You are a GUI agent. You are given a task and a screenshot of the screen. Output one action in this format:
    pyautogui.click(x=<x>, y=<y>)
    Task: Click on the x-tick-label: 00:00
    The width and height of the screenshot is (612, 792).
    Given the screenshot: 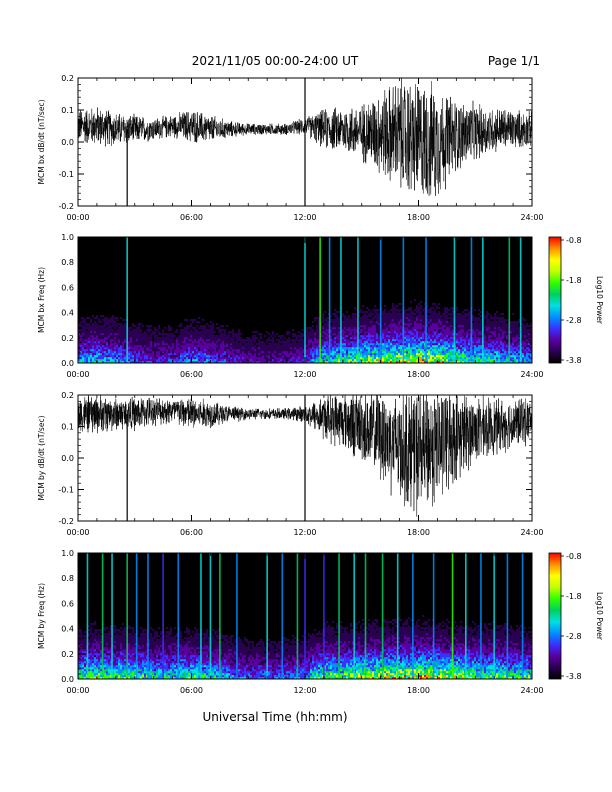 What is the action you would take?
    pyautogui.click(x=77, y=374)
    